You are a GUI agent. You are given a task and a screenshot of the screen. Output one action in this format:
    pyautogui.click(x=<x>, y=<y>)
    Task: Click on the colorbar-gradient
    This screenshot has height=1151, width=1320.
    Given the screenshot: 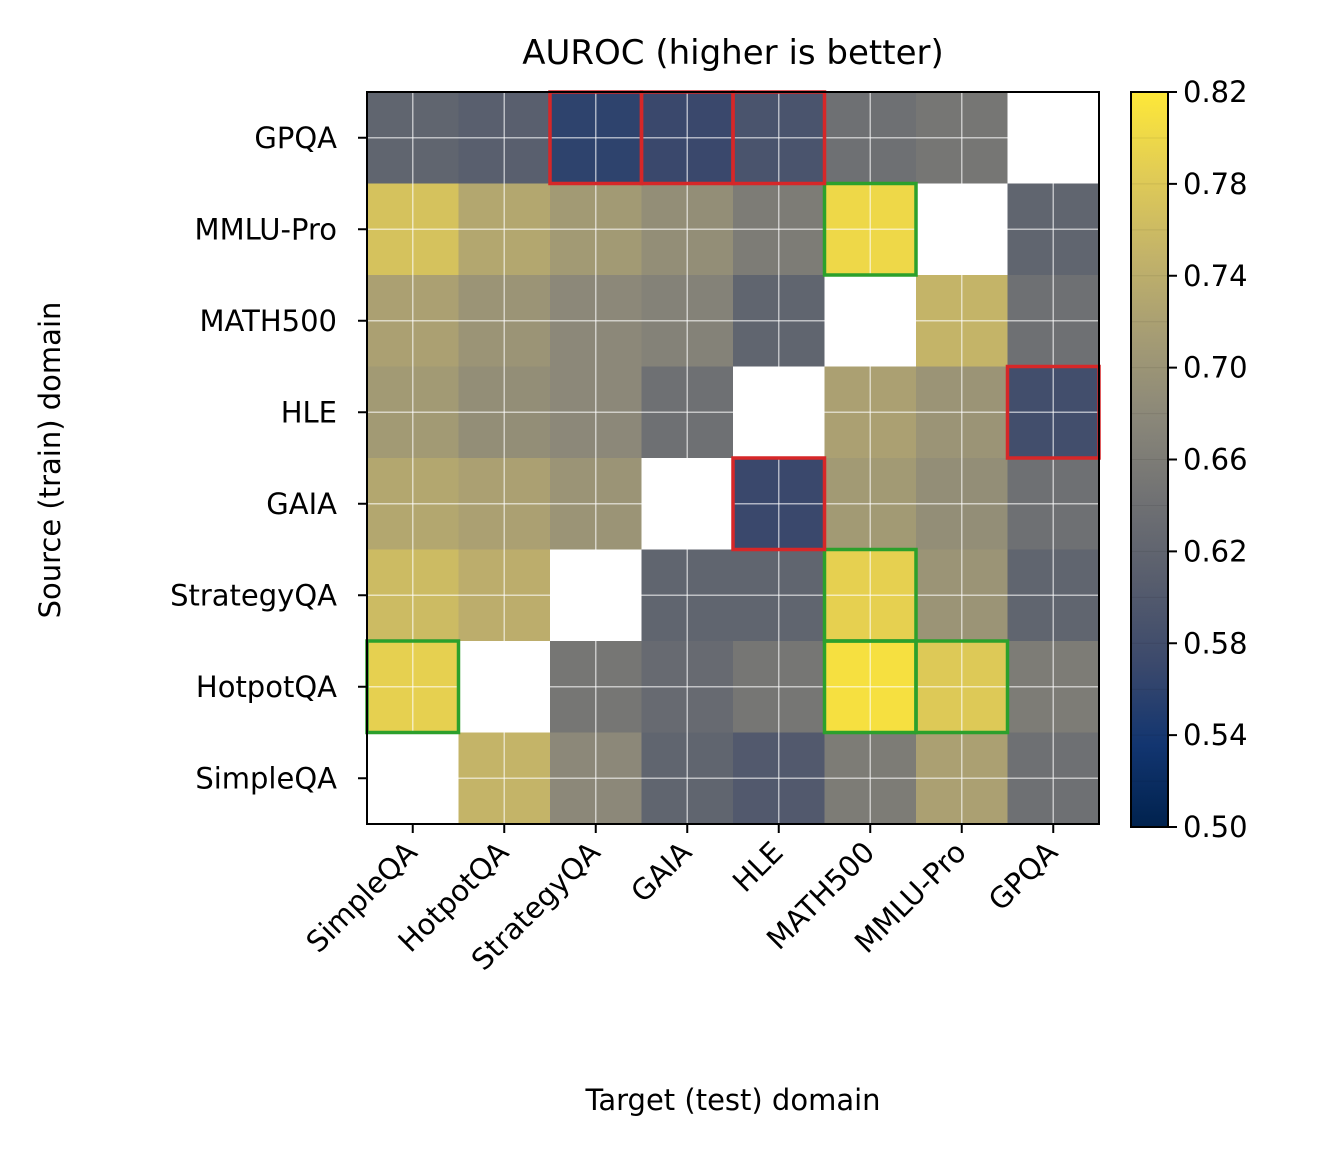 What is the action you would take?
    pyautogui.click(x=1149, y=459)
    